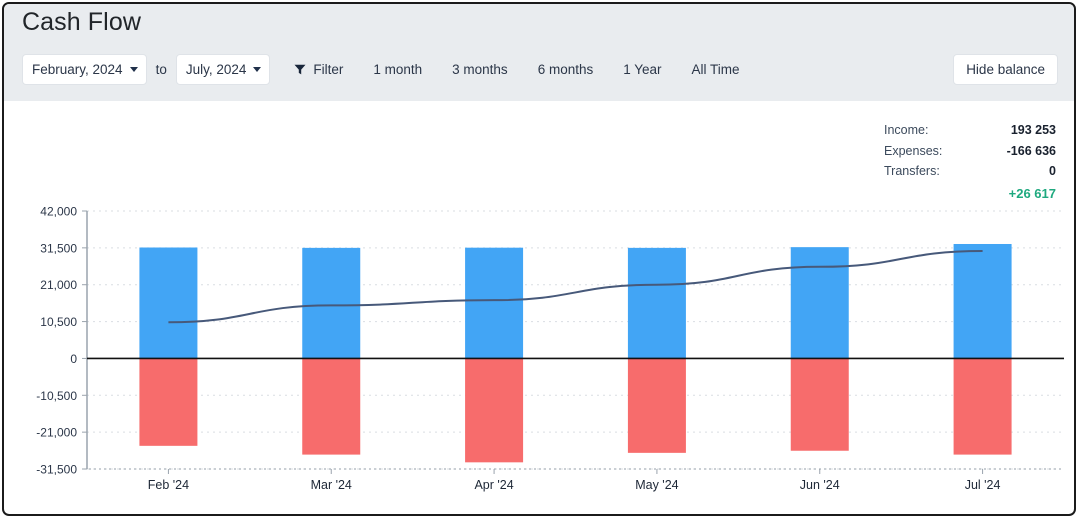 The height and width of the screenshot is (520, 1078). Describe the element at coordinates (970, 171) in the screenshot. I see `summary-row-transfers: Transfers: 0` at that location.